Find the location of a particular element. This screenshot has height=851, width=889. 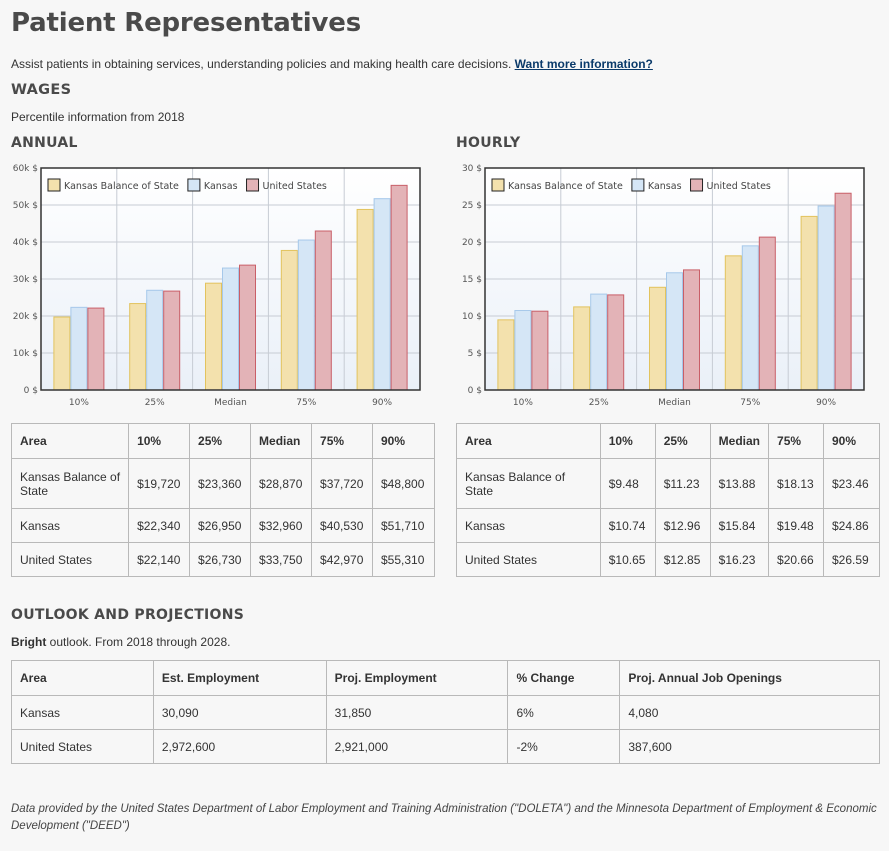

column-header: Area is located at coordinates (70, 441).